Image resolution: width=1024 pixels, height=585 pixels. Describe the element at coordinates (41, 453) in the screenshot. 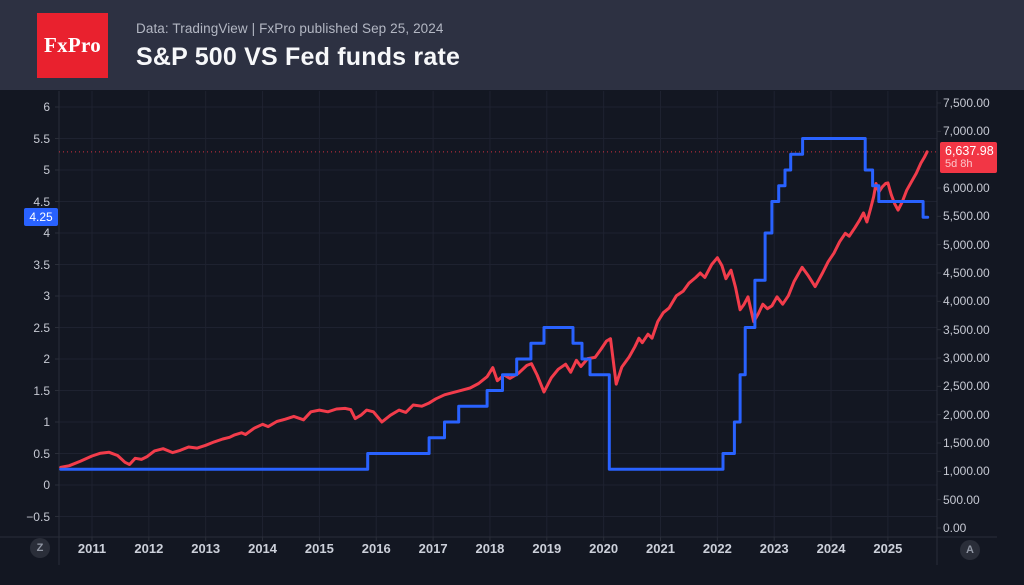

I see `left-axis-tick: 0.5` at that location.